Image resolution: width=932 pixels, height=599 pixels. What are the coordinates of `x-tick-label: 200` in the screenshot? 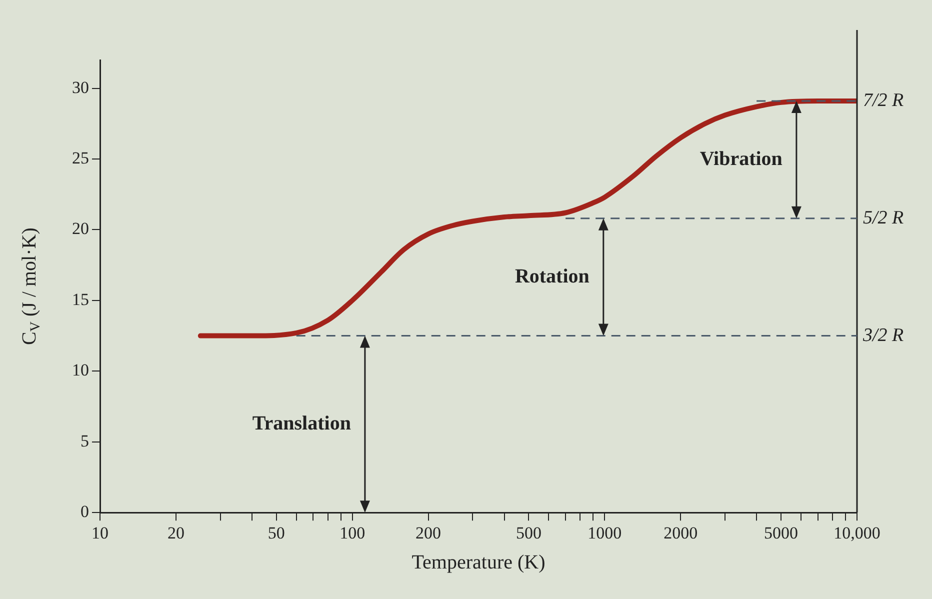 It's located at (429, 532).